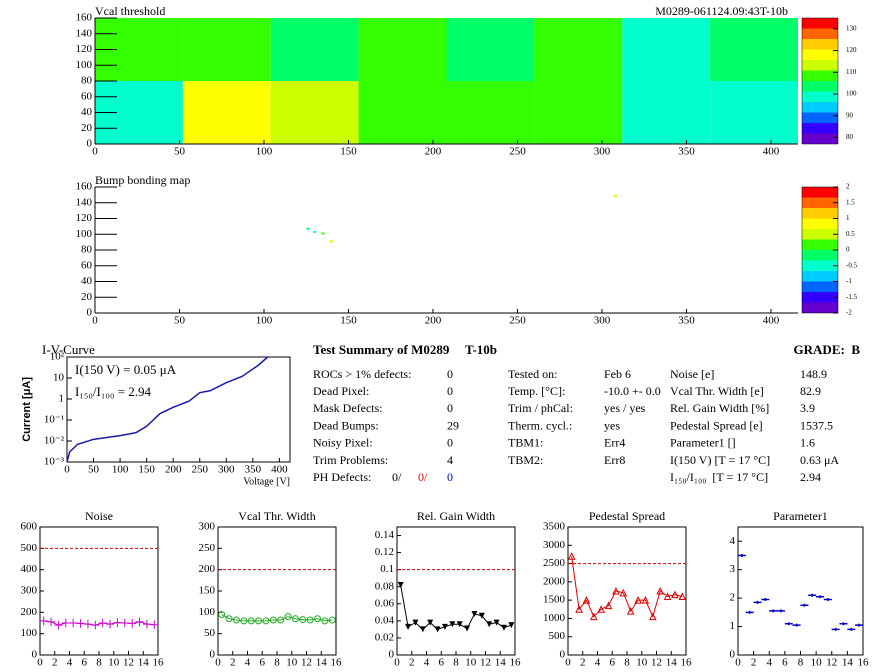  Describe the element at coordinates (617, 374) in the screenshot. I see `summary-value: Feb 6` at that location.